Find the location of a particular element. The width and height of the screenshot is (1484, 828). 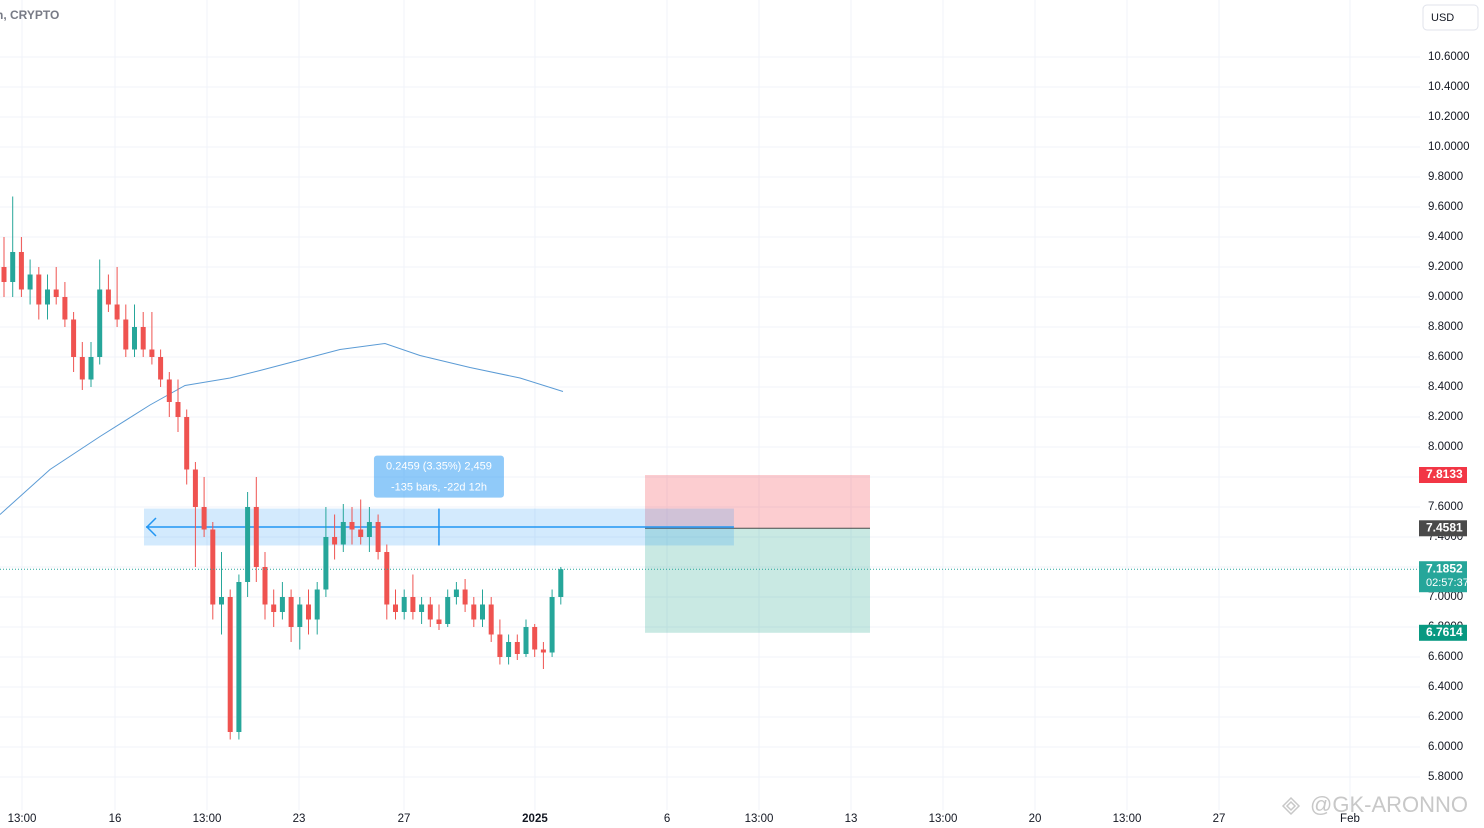

x-tick-label: 16 is located at coordinates (115, 819).